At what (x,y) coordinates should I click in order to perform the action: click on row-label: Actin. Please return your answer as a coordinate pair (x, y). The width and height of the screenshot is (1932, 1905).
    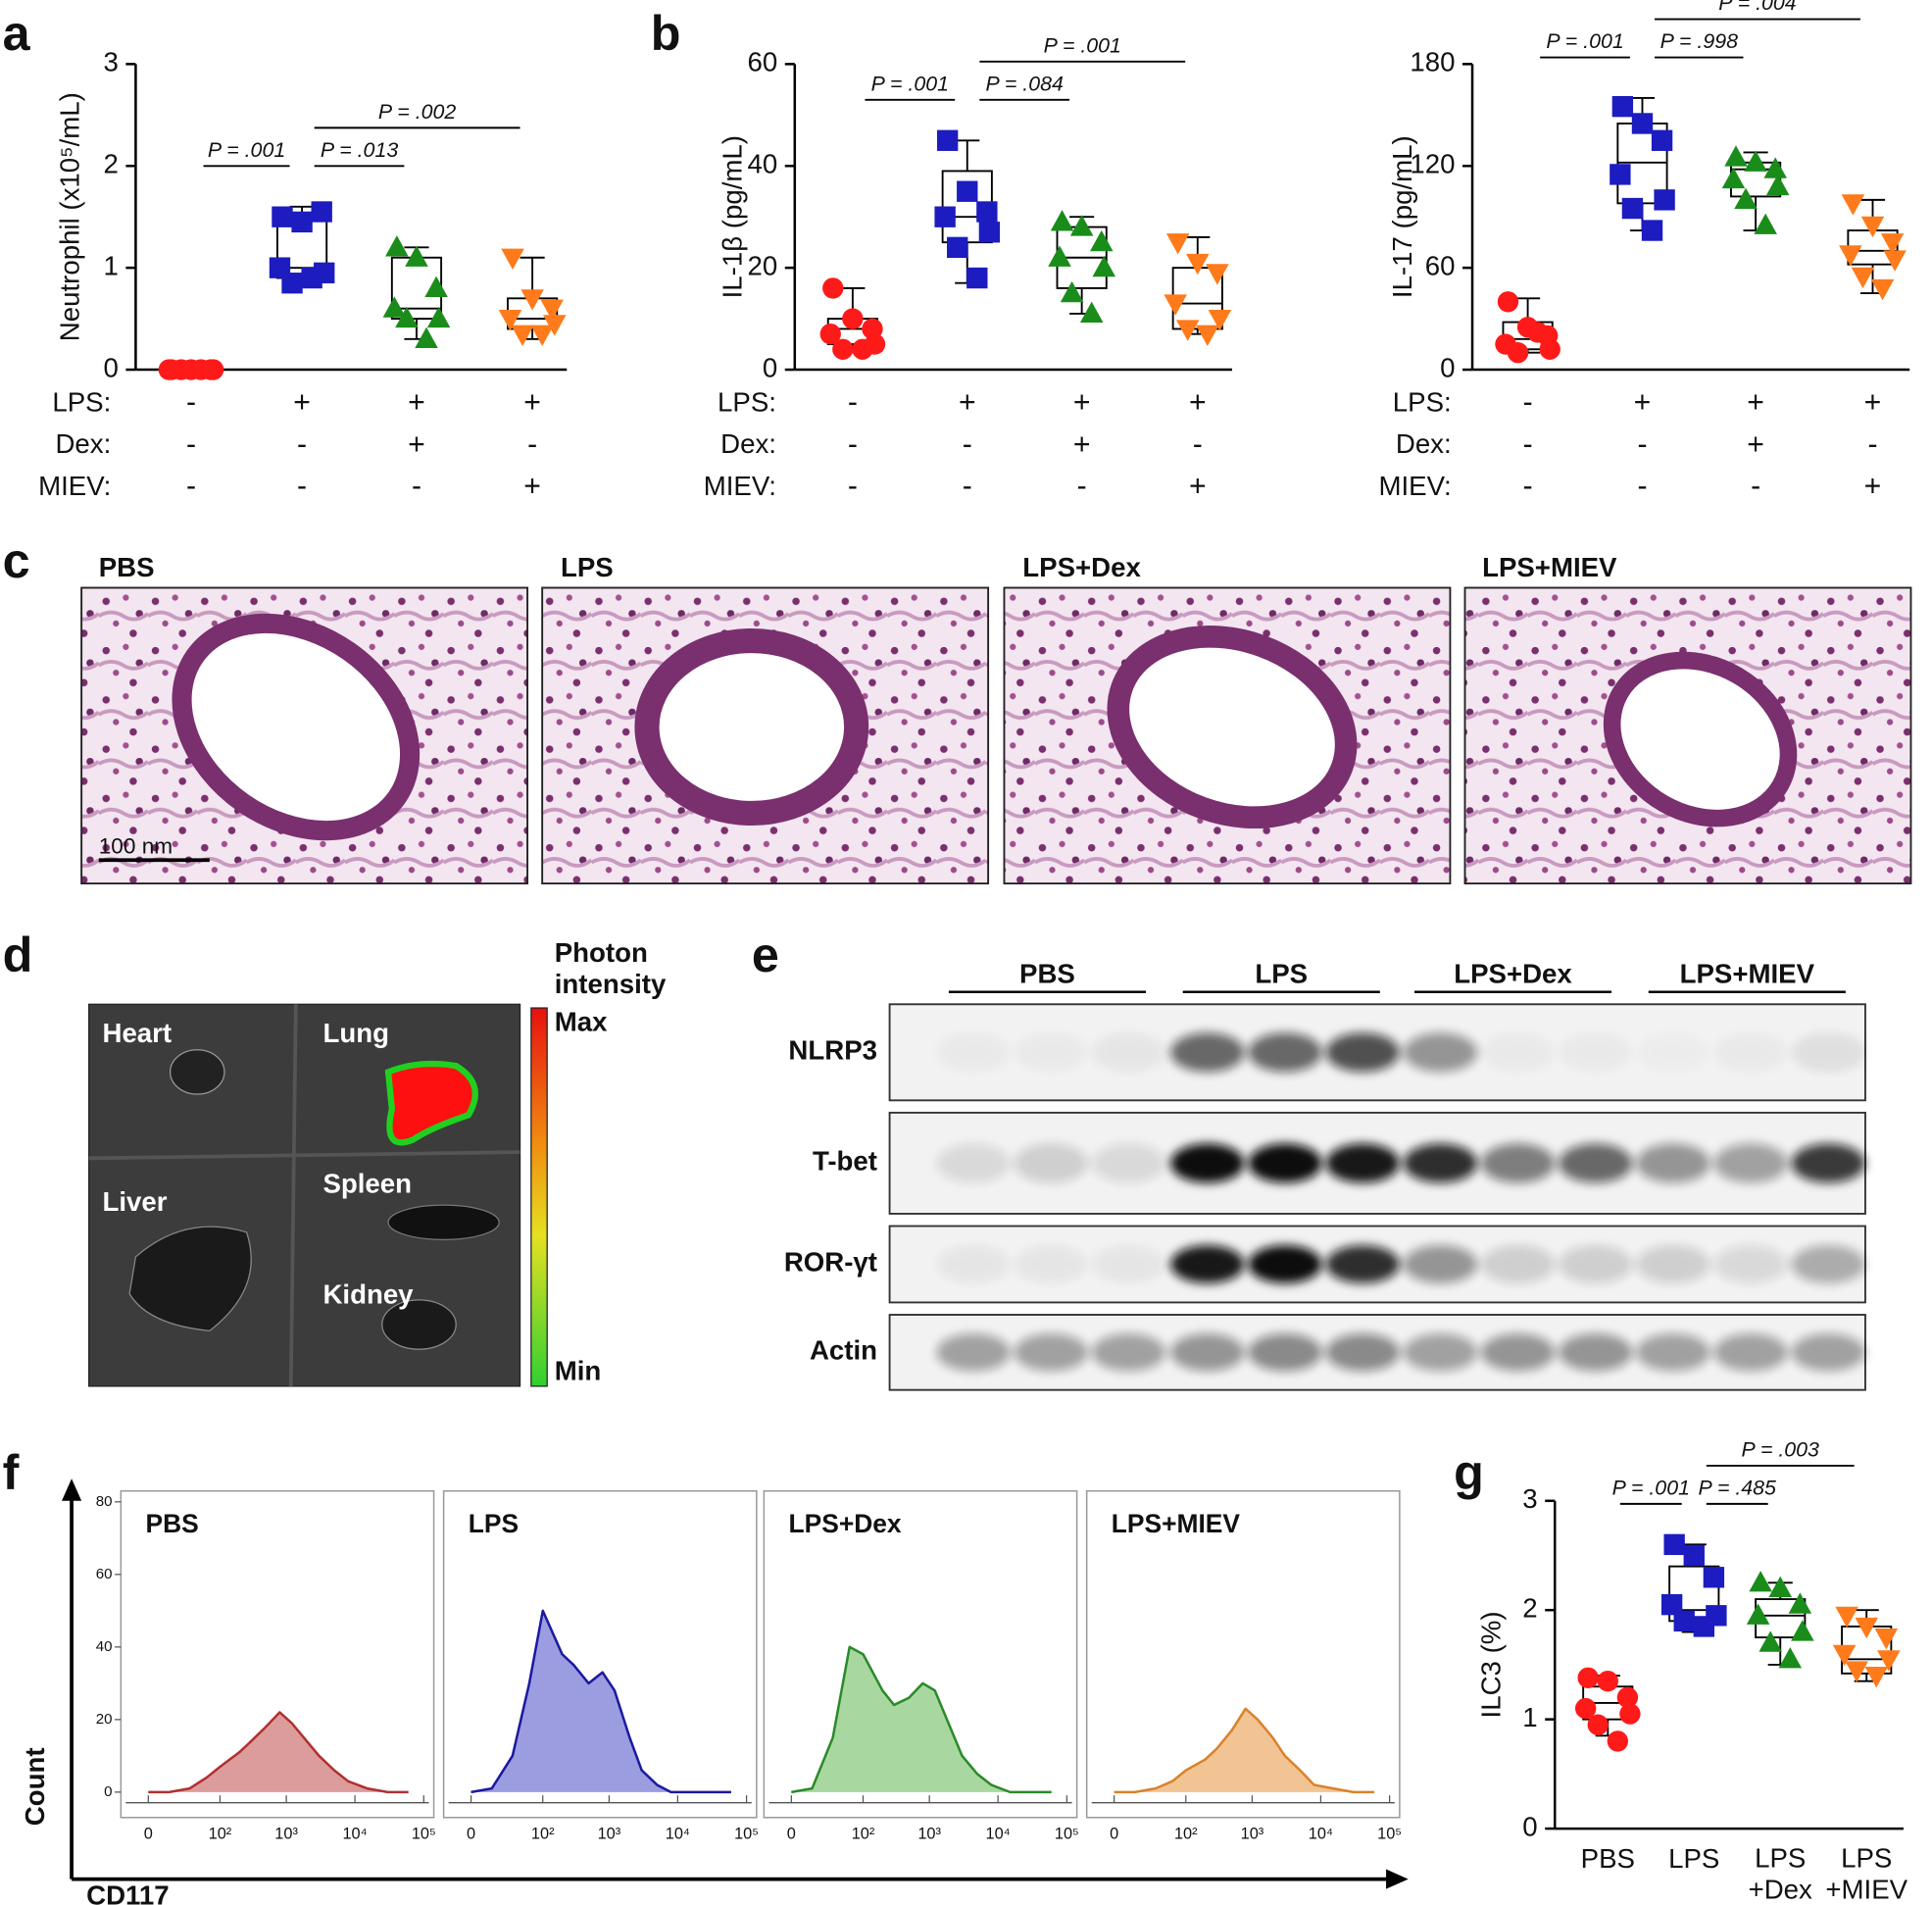
    Looking at the image, I should click on (843, 1350).